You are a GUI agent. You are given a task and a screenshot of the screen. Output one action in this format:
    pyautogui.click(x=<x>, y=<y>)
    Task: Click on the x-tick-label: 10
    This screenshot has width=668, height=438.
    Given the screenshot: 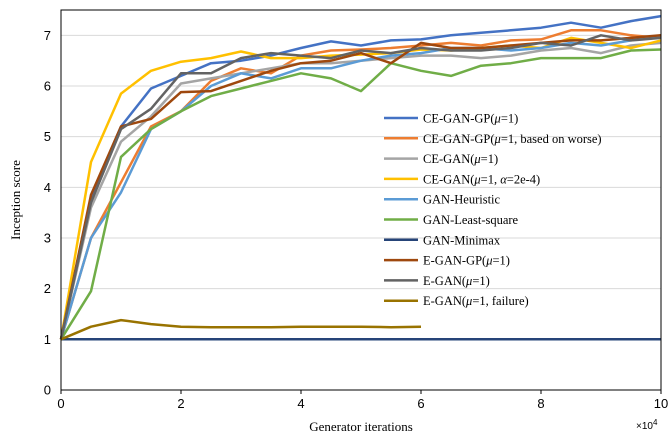 What is the action you would take?
    pyautogui.click(x=661, y=403)
    